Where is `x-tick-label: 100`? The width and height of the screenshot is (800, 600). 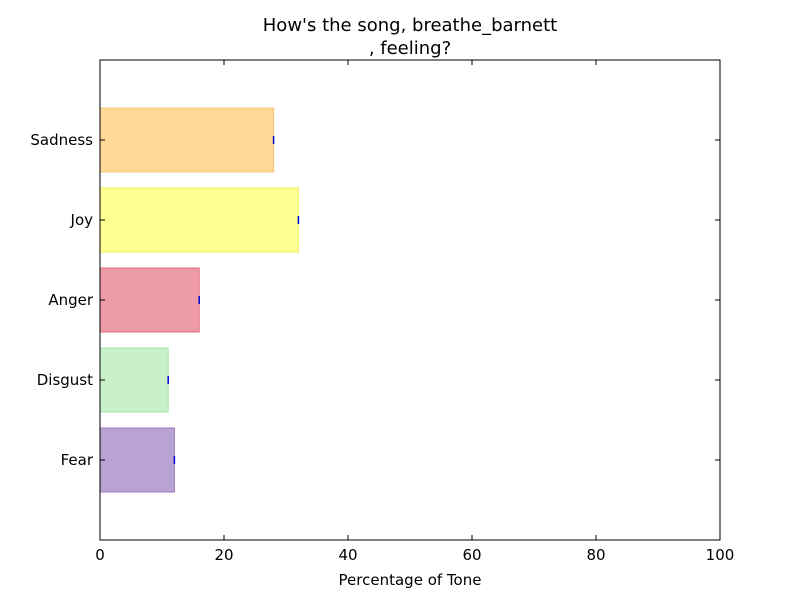 x-tick-label: 100 is located at coordinates (720, 555).